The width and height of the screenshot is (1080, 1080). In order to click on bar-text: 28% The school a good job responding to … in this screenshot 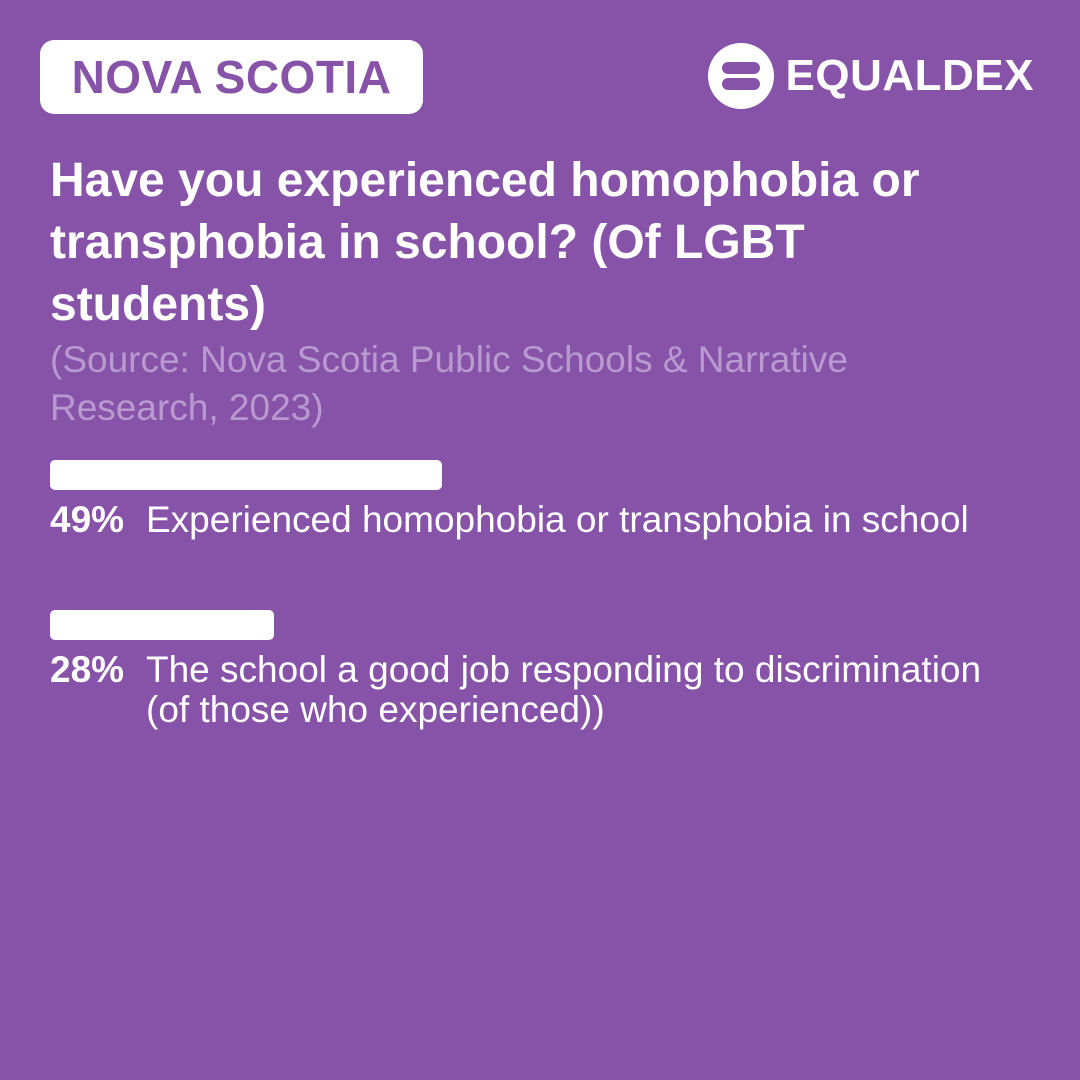, I will do `click(540, 690)`.